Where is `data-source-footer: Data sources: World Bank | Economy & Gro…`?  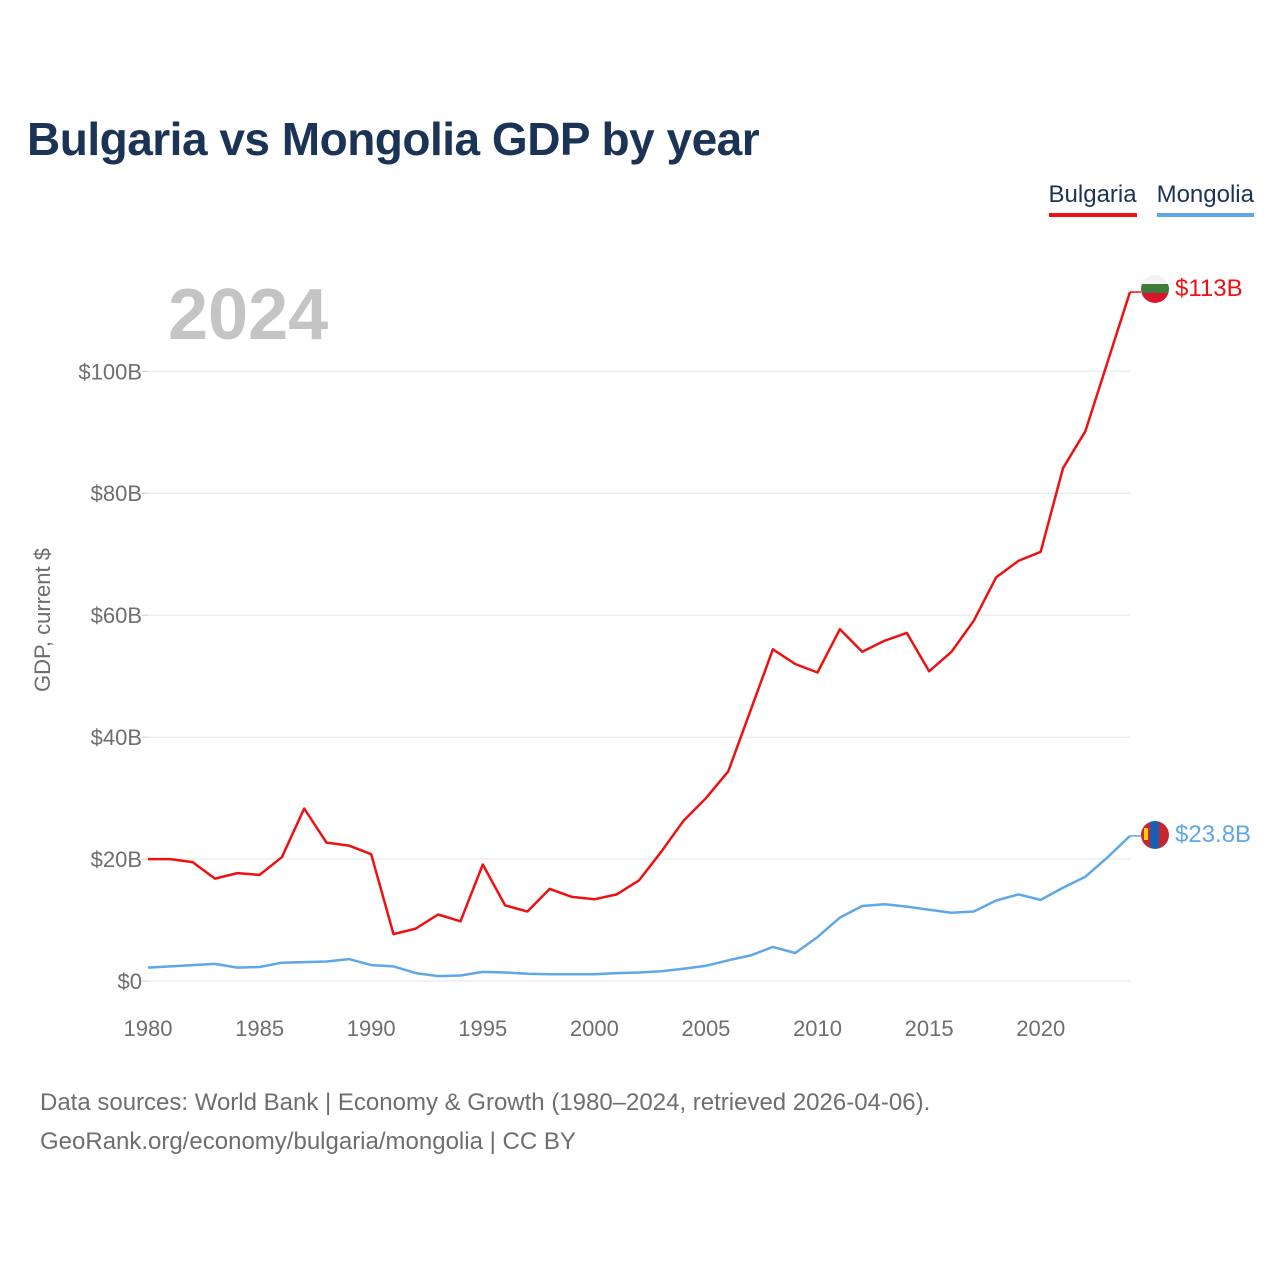
data-source-footer: Data sources: World Bank | Economy & Gro… is located at coordinates (485, 1122).